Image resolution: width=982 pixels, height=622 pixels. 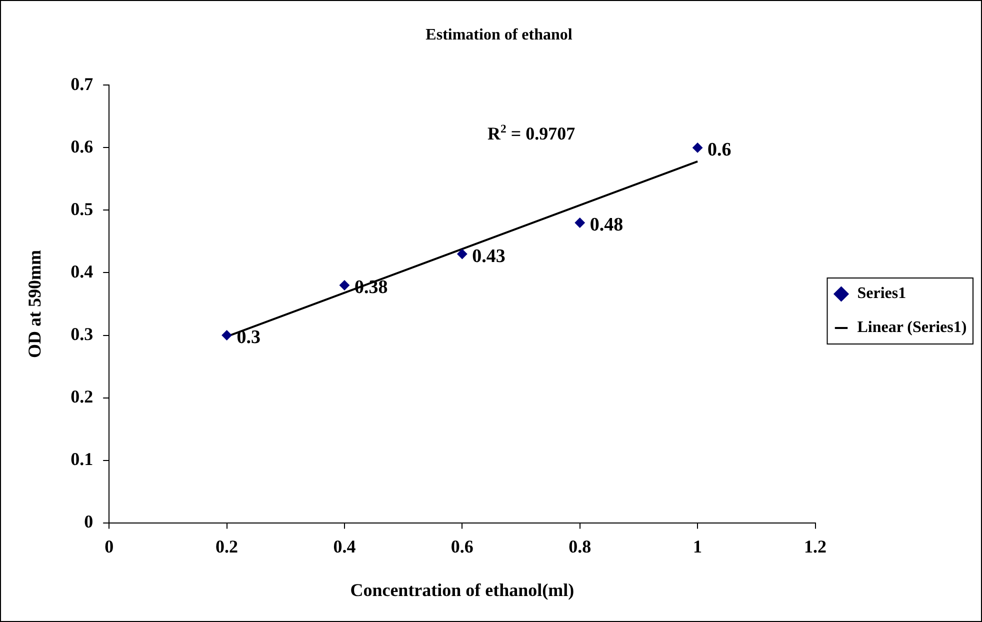 What do you see at coordinates (89, 521) in the screenshot?
I see `y-tick-label: 0` at bounding box center [89, 521].